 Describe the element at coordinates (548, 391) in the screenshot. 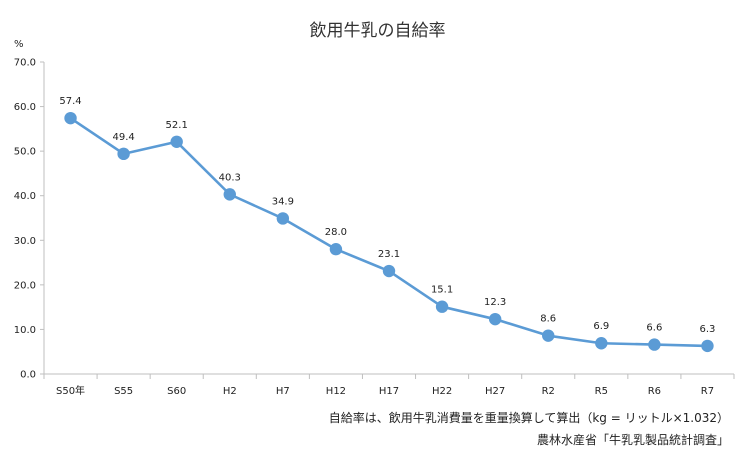

I see `x-tick-label: R2` at that location.